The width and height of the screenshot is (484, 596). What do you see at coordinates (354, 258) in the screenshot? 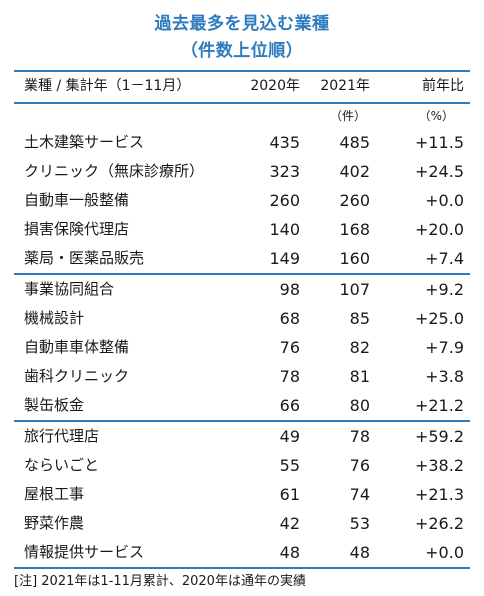
I see `count-2021: 160` at bounding box center [354, 258].